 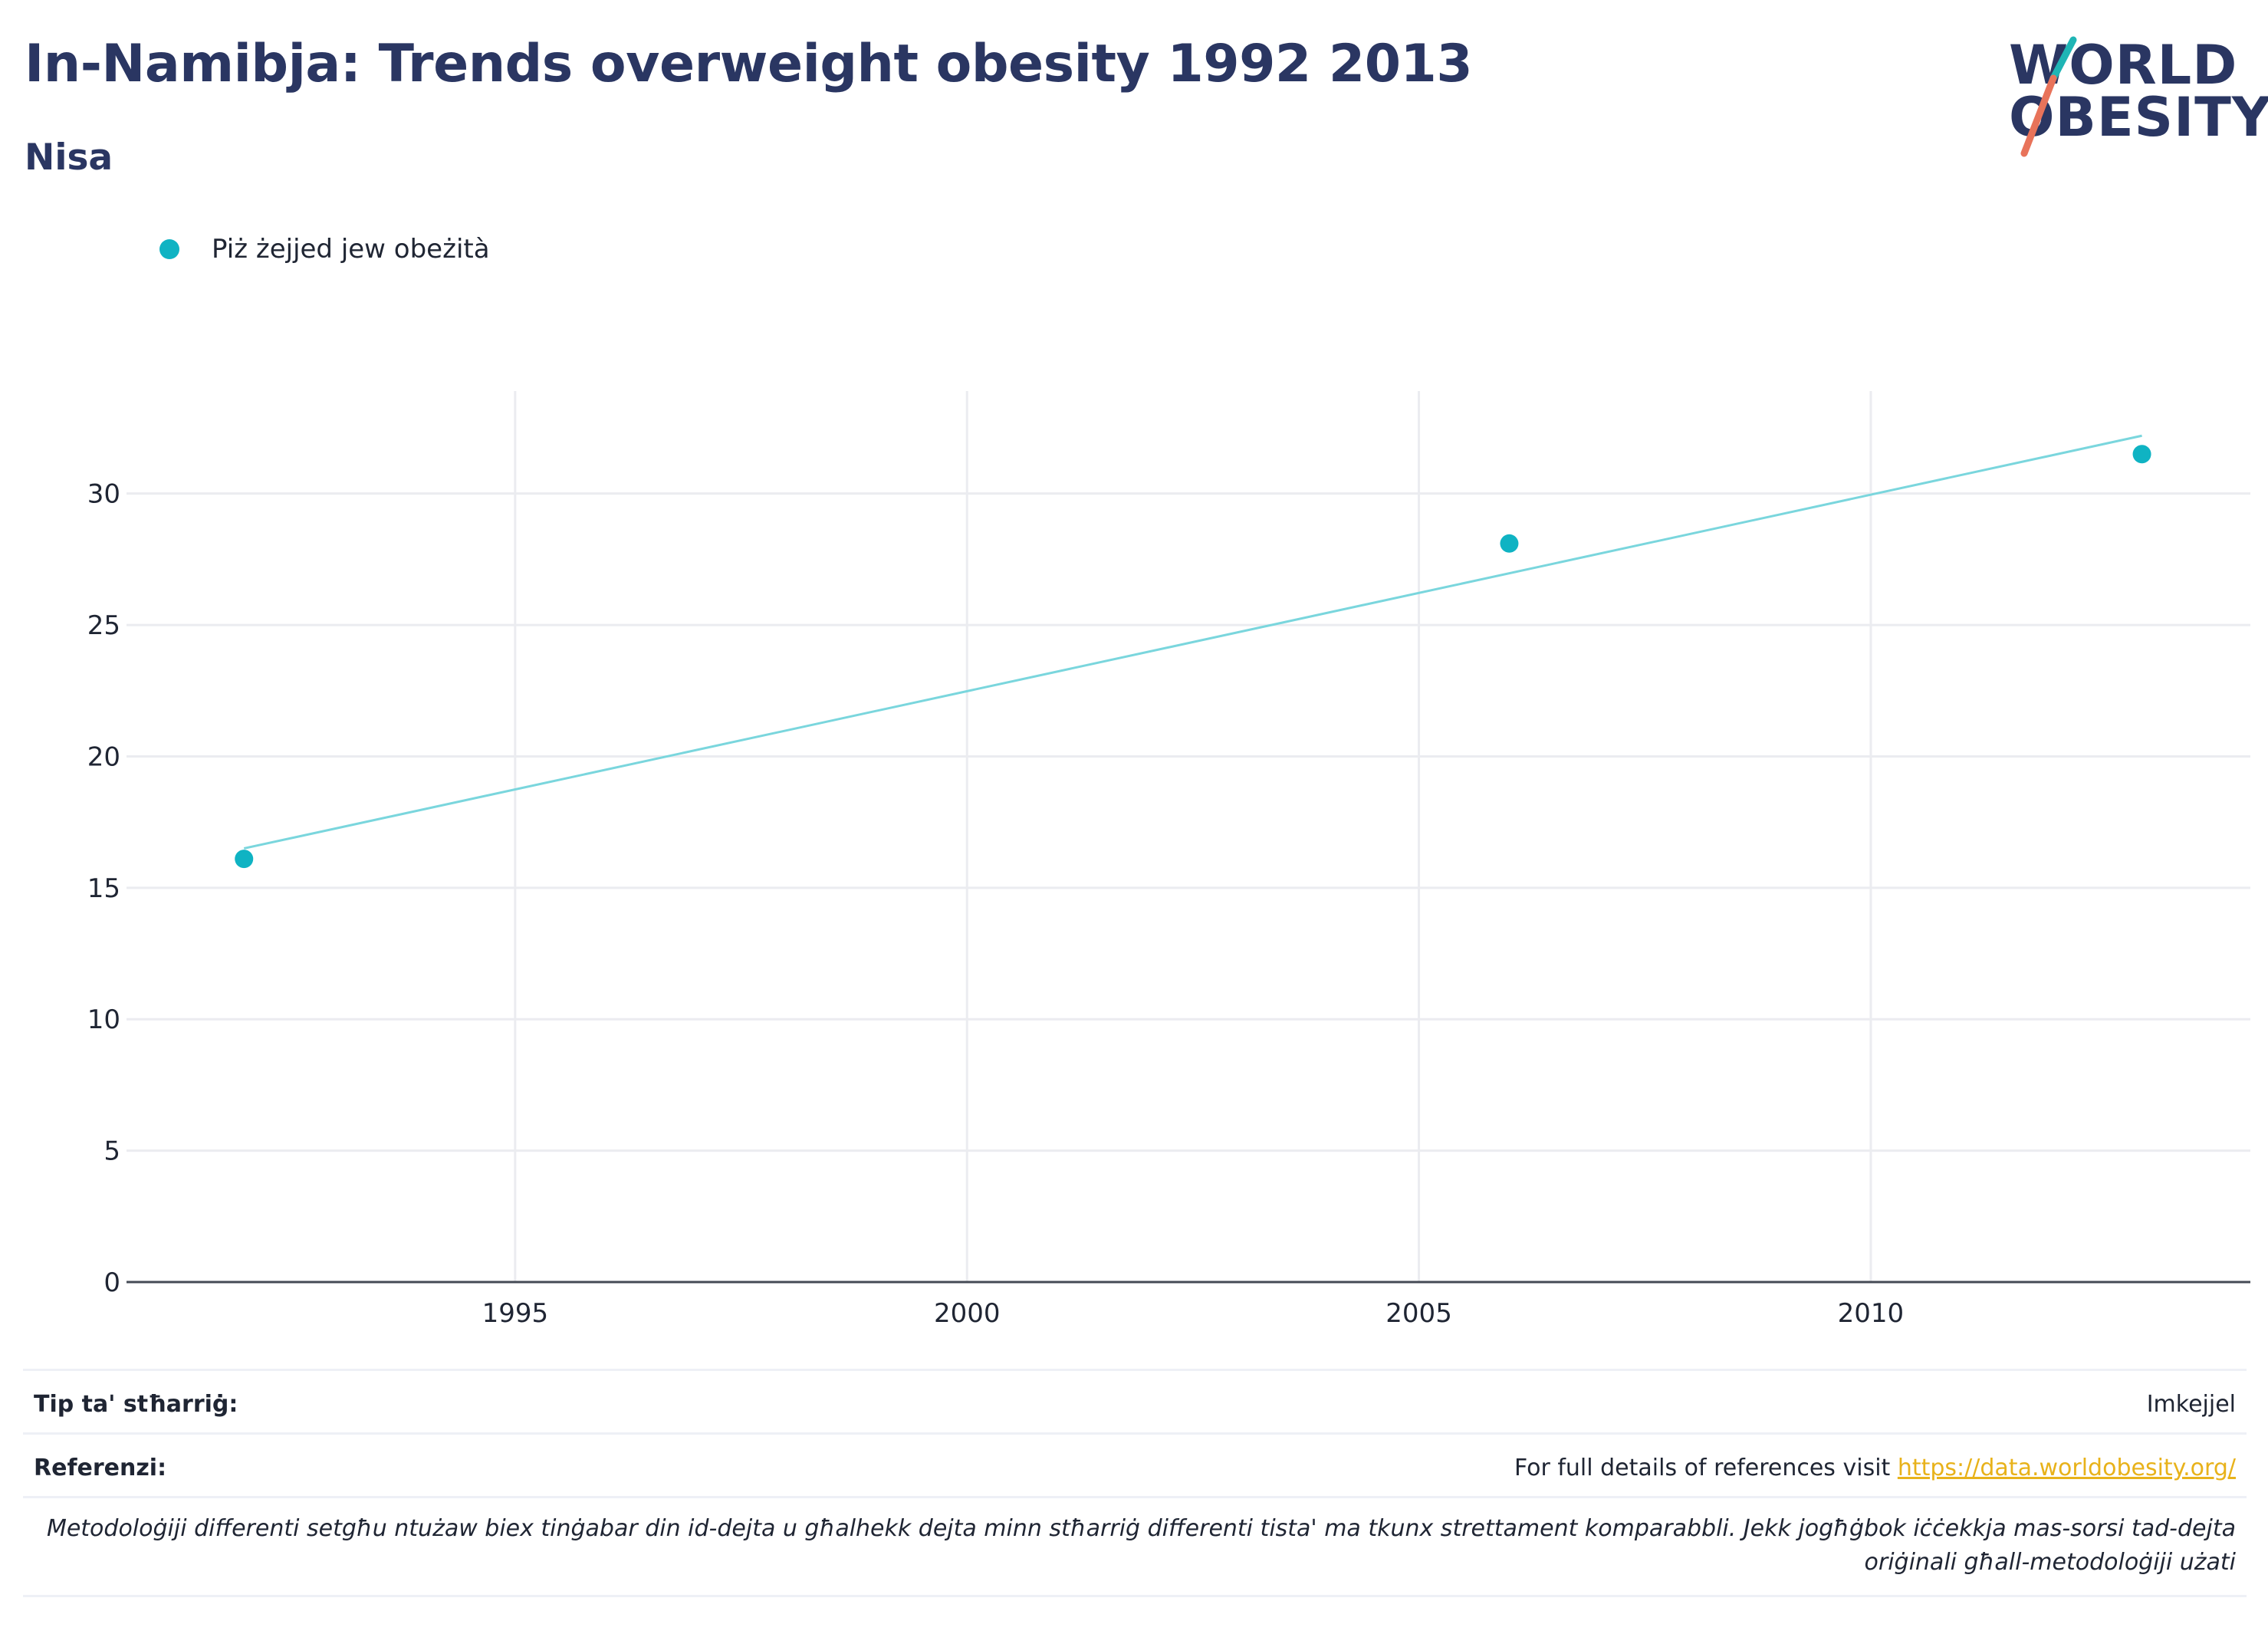 I want to click on chart-legend: Piż żejjed jew obeżità, so click(x=324, y=250).